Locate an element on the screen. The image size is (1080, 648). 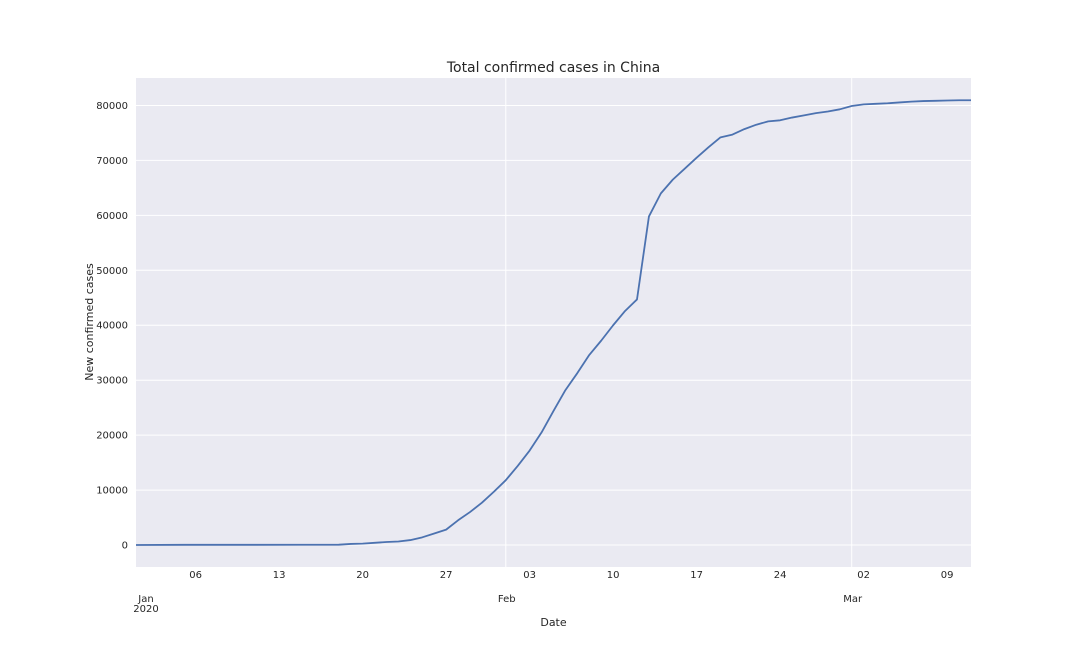
x-major-tick-sublabel: 2020 is located at coordinates (145, 609).